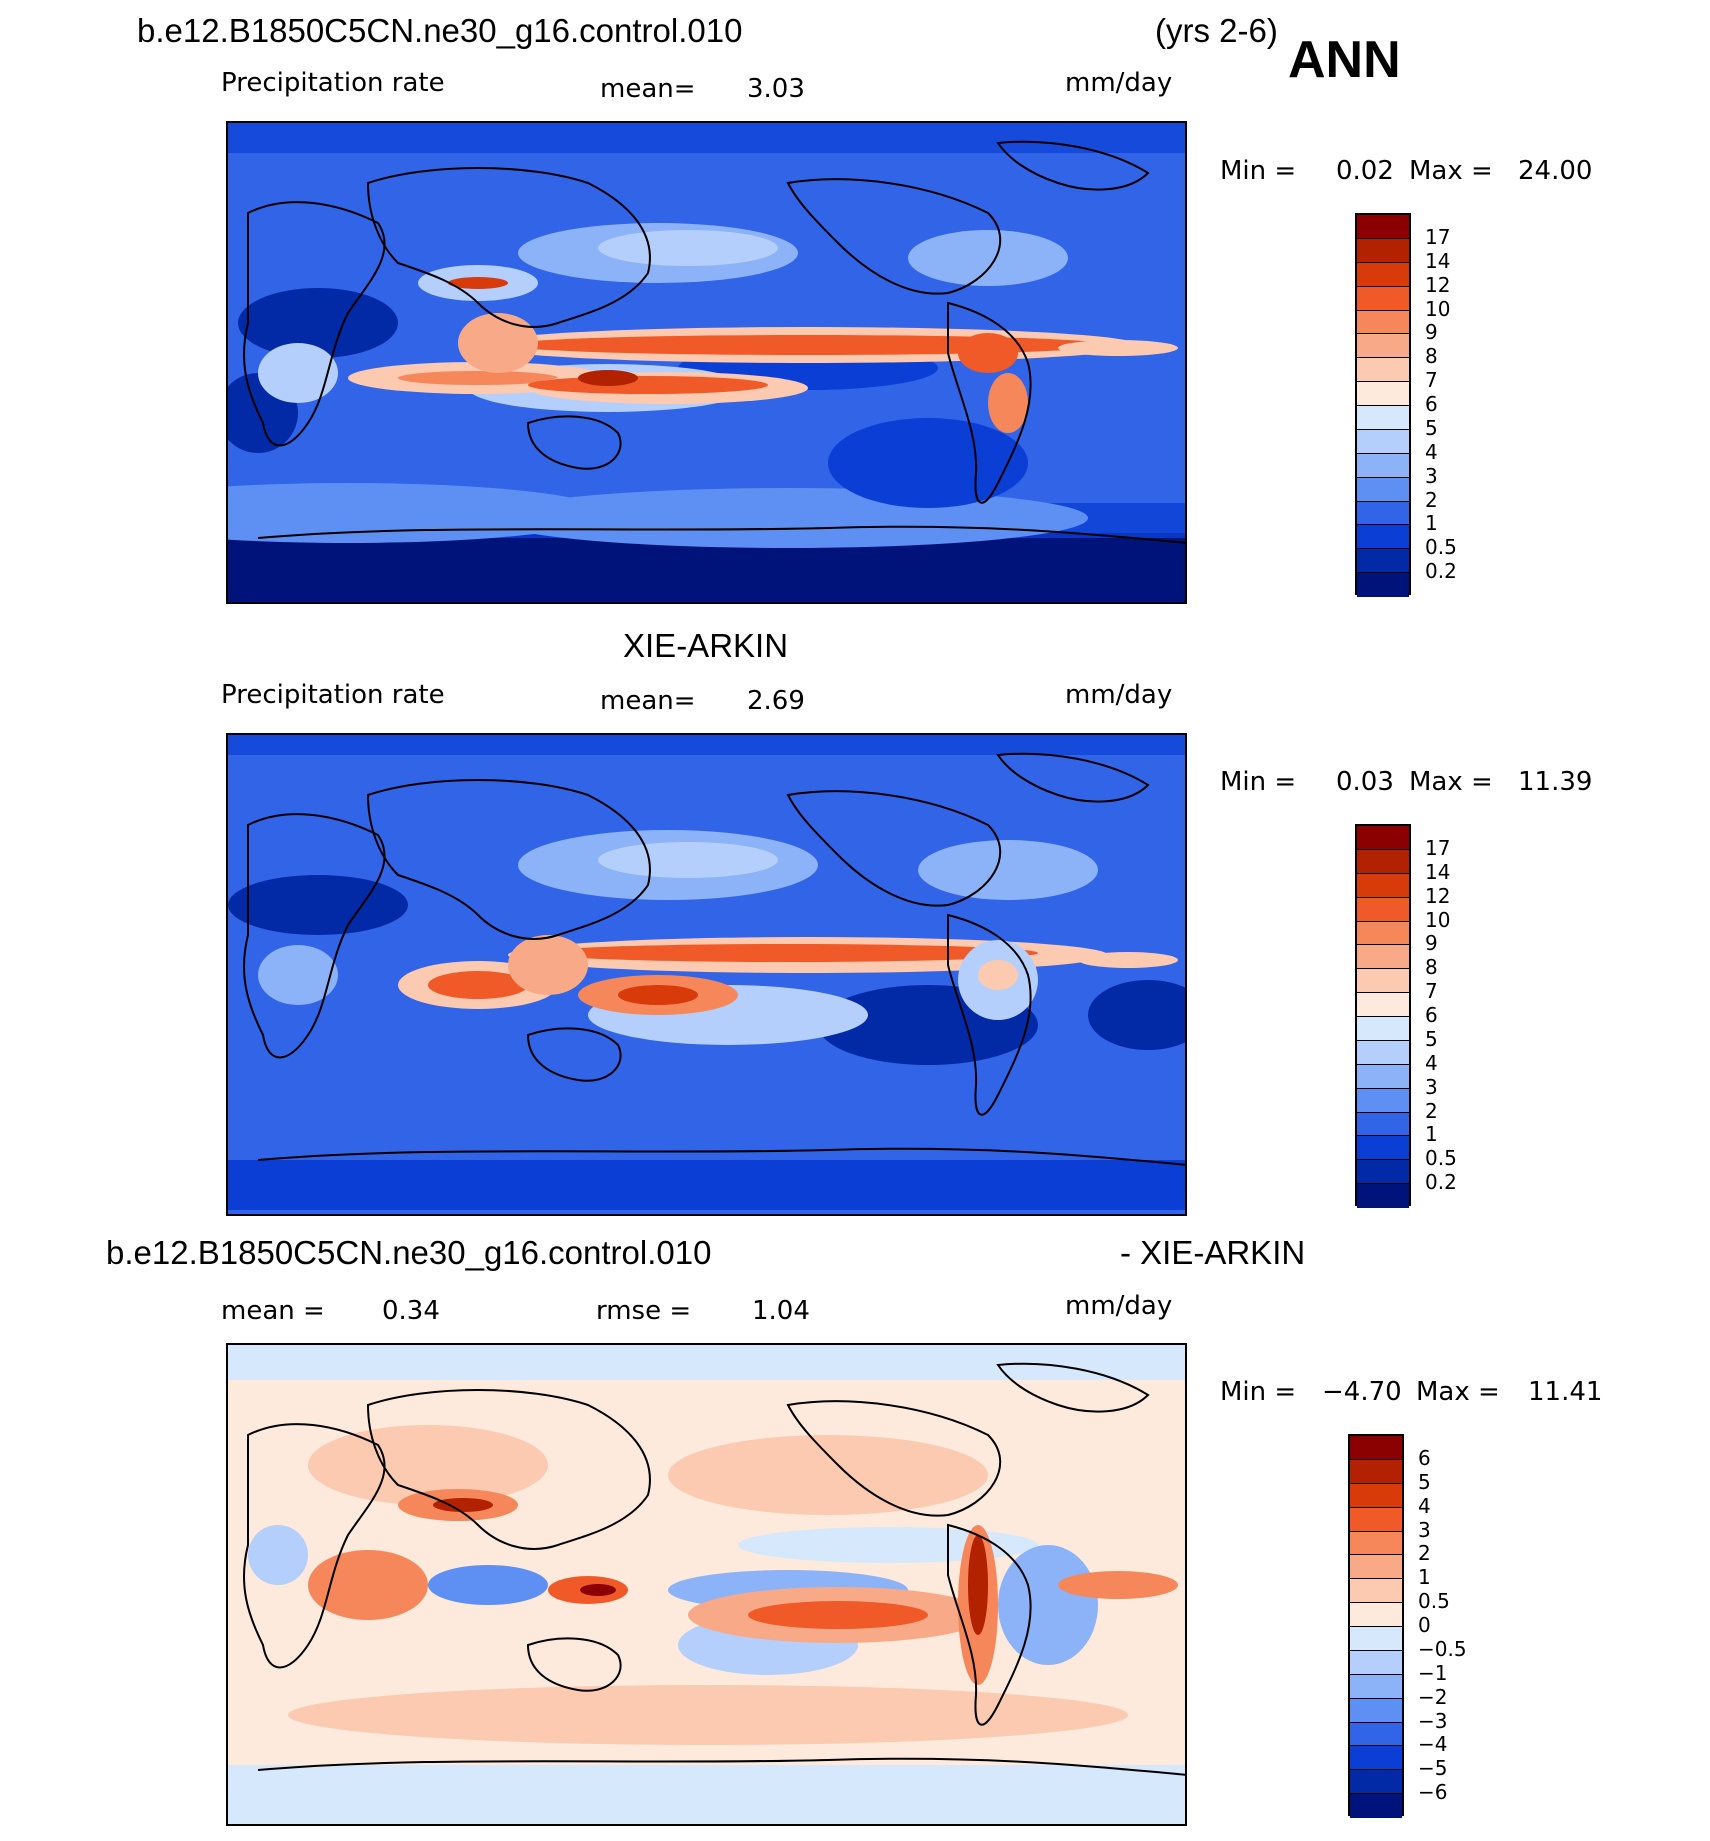 The image size is (1710, 1841). I want to click on mean-value: 2.69, so click(776, 701).